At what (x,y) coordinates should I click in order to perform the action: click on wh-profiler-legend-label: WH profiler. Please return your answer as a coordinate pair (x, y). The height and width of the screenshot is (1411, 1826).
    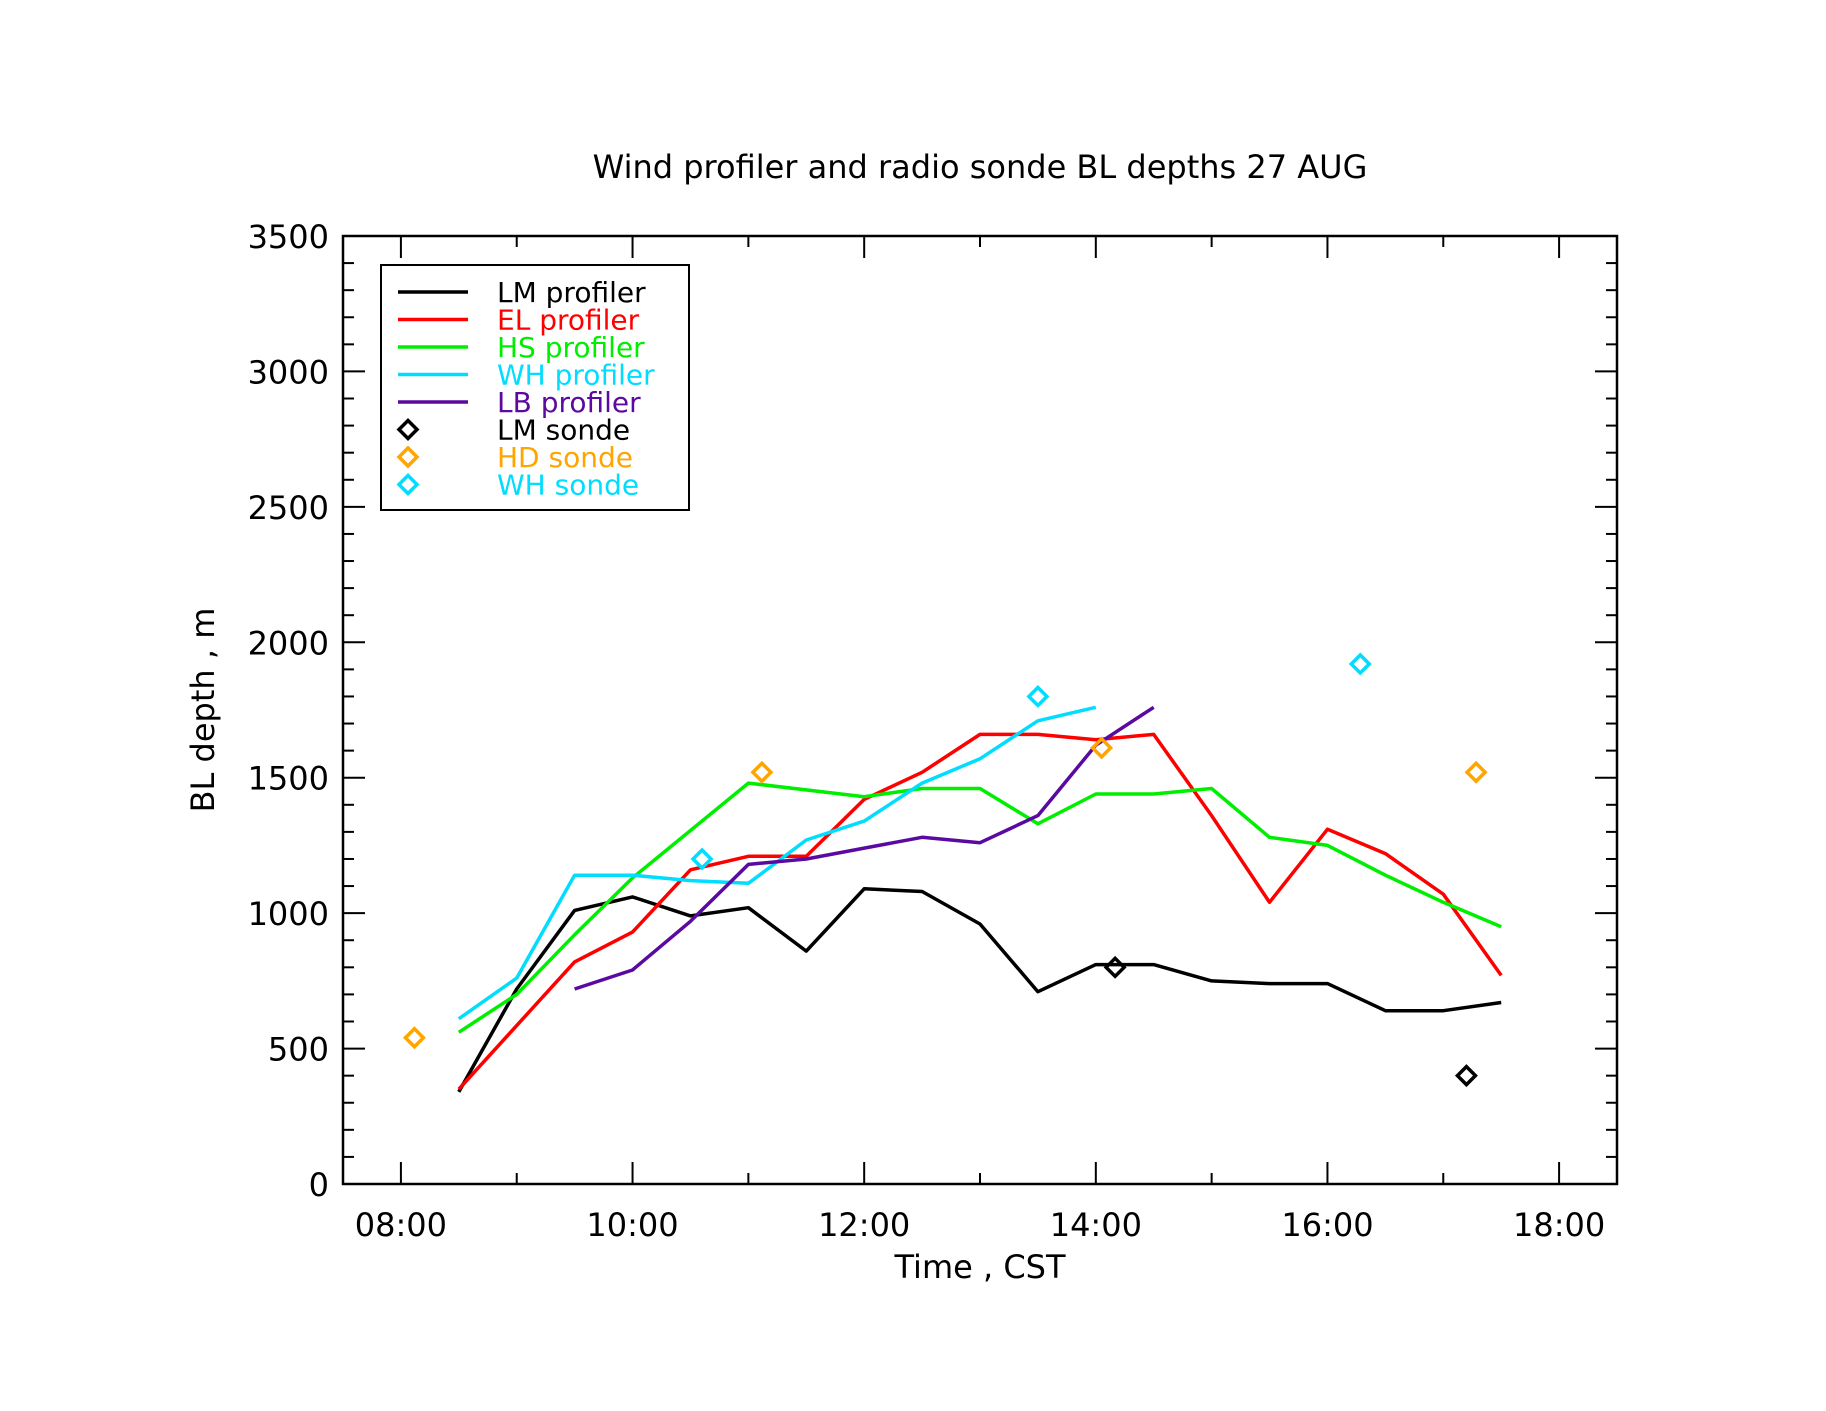
    Looking at the image, I should click on (576, 375).